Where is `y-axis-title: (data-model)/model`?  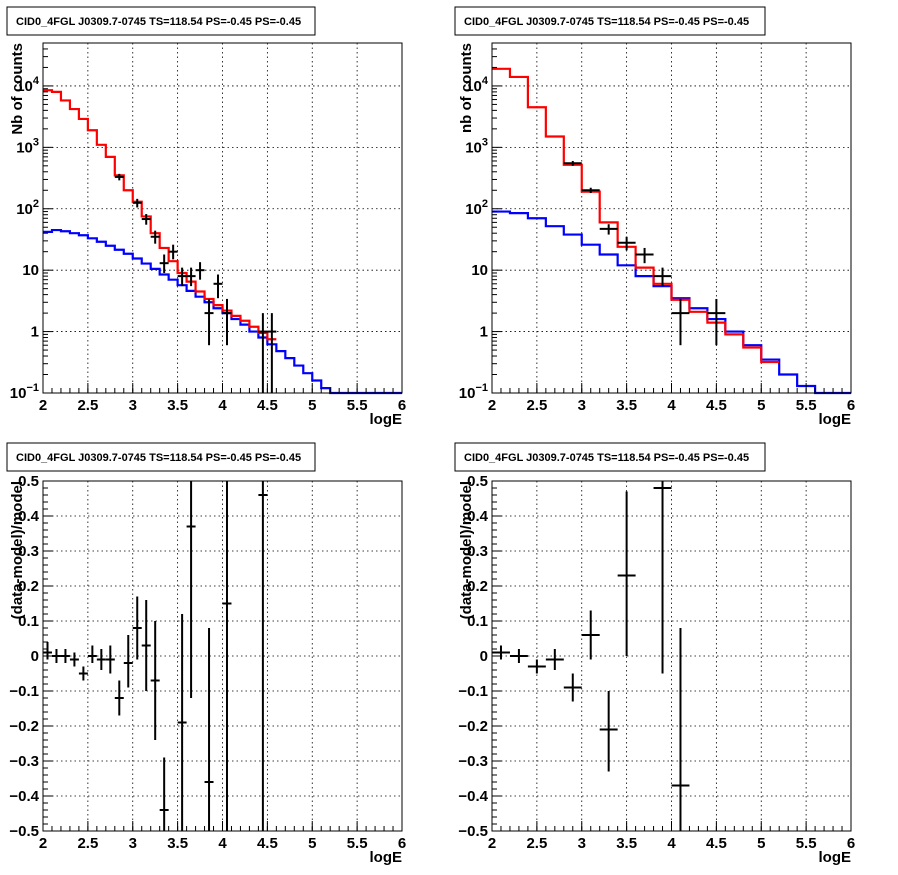
y-axis-title: (data-model)/model is located at coordinates (466, 550).